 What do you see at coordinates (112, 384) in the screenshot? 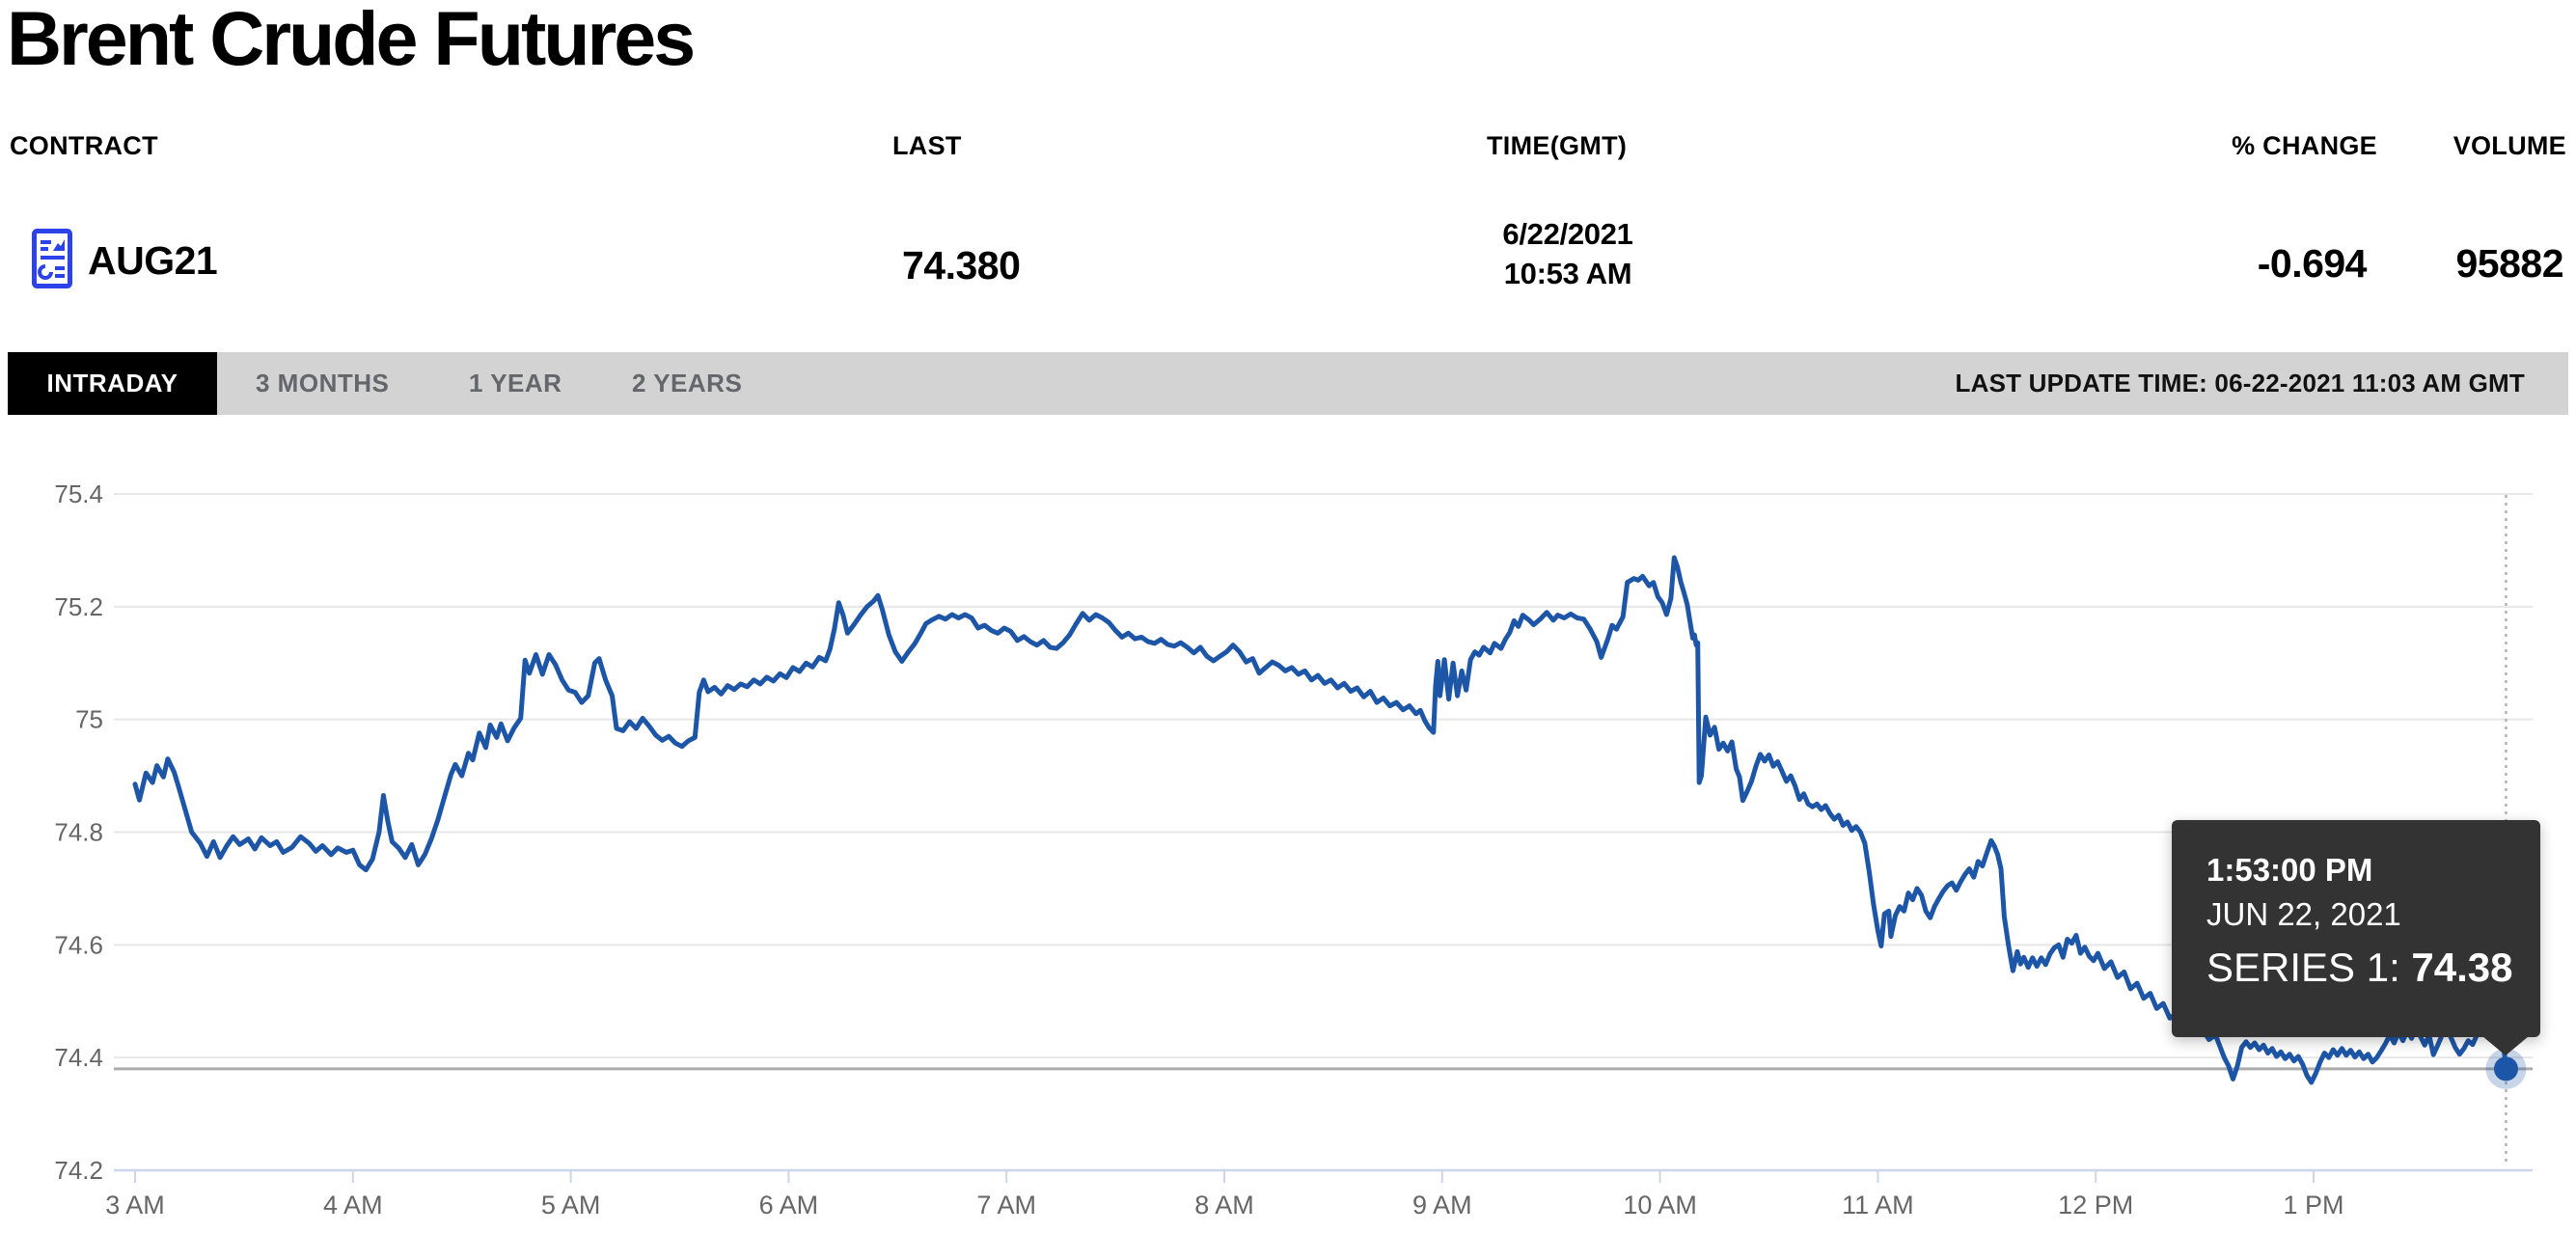
I see `tab-intraday: INTRADAY` at bounding box center [112, 384].